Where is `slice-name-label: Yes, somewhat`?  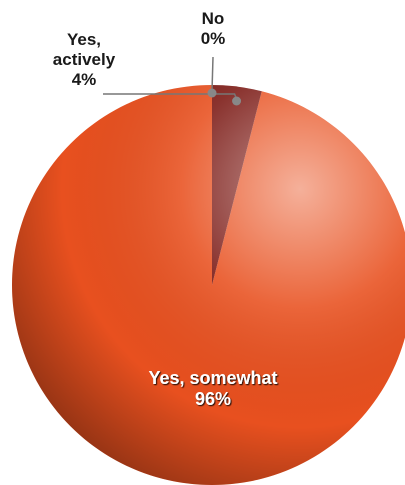
slice-name-label: Yes, somewhat is located at coordinates (212, 378).